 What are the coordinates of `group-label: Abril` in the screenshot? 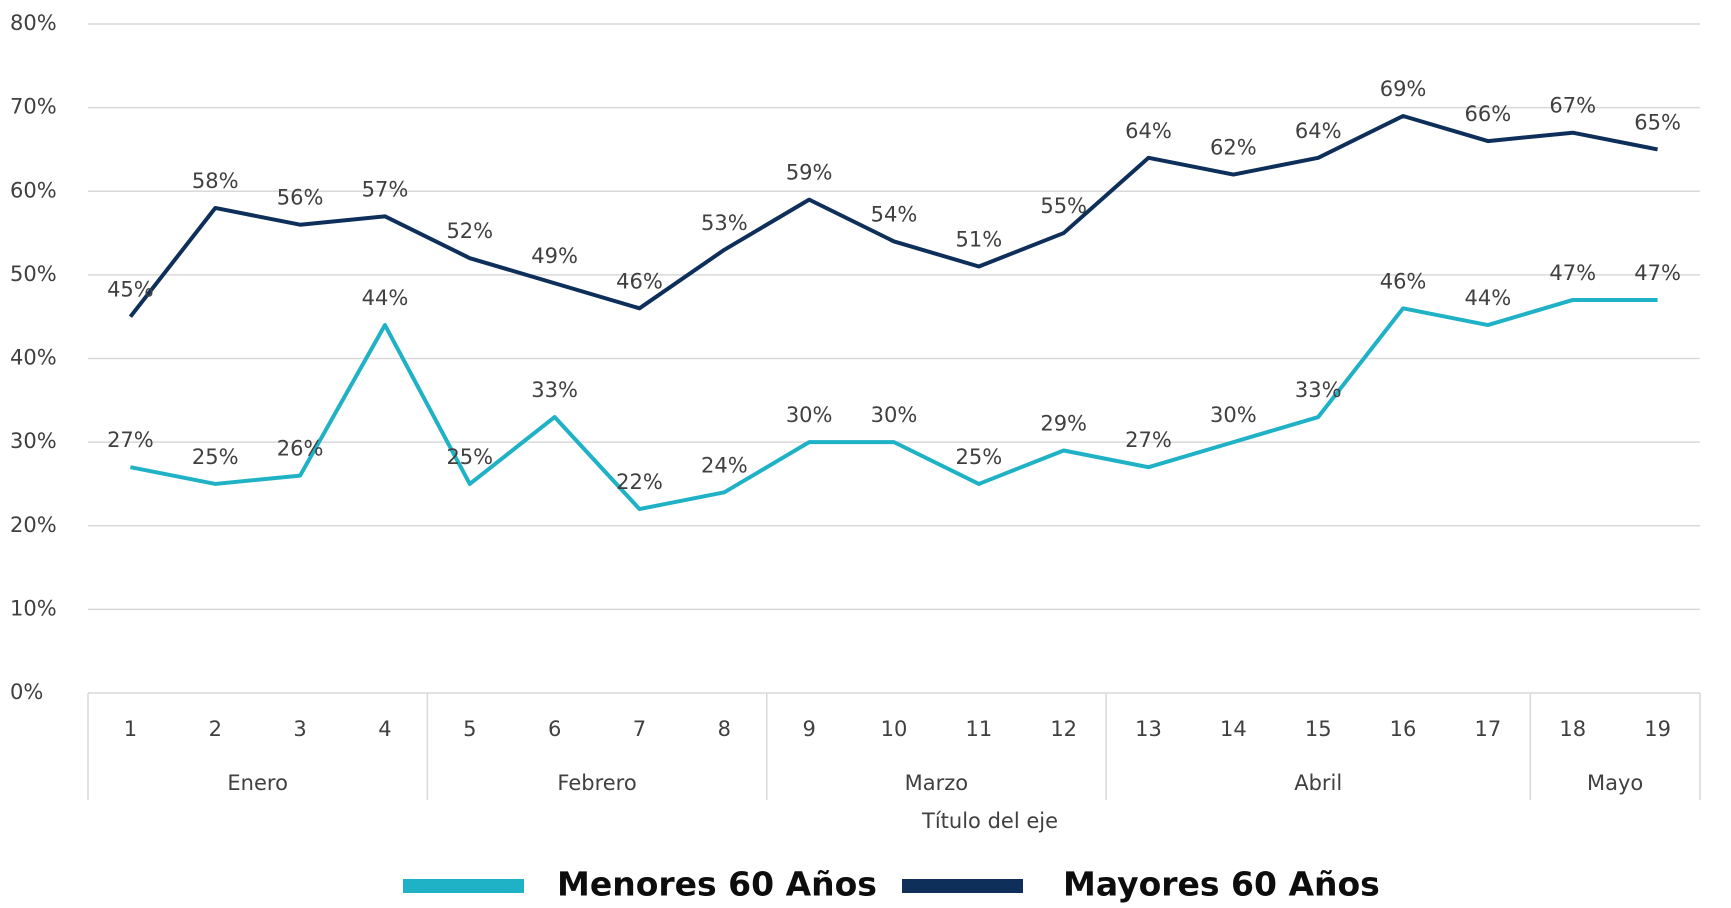 It's located at (1318, 783).